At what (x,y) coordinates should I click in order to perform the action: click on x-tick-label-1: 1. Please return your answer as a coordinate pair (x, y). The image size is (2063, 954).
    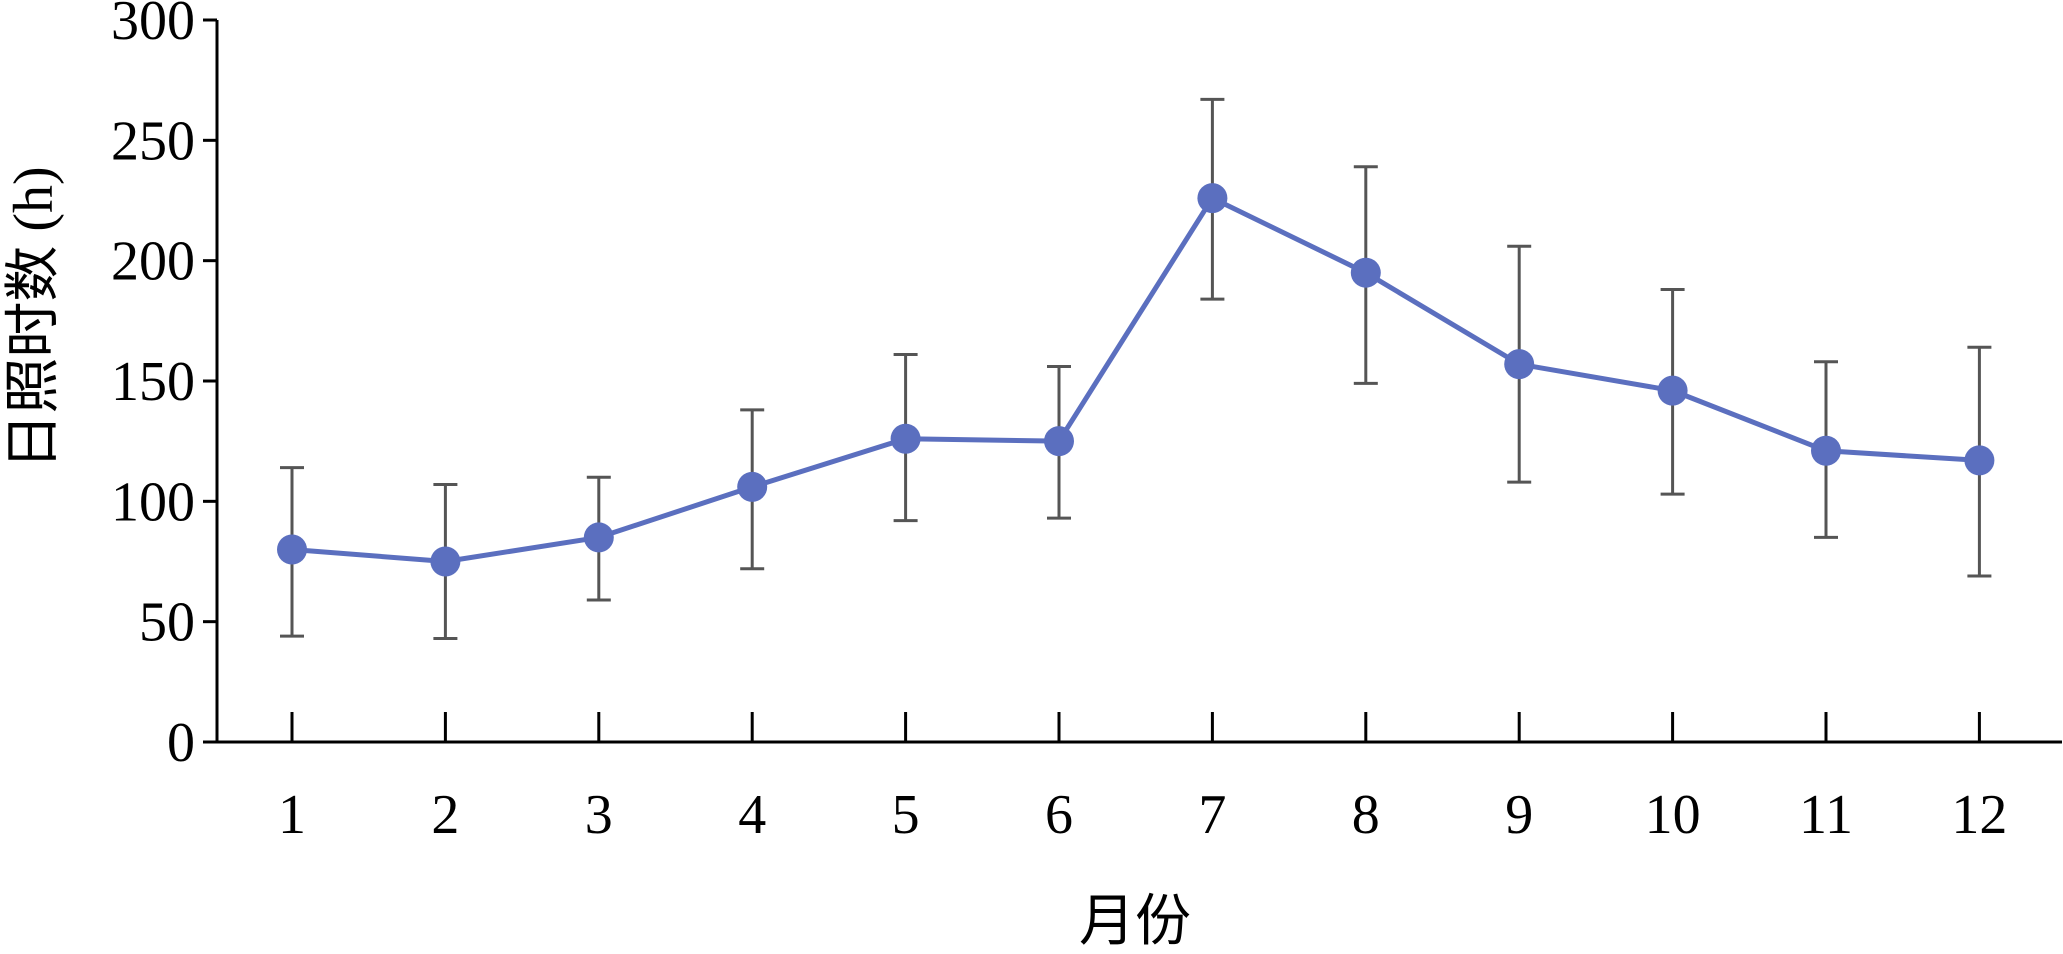
    Looking at the image, I should click on (292, 815).